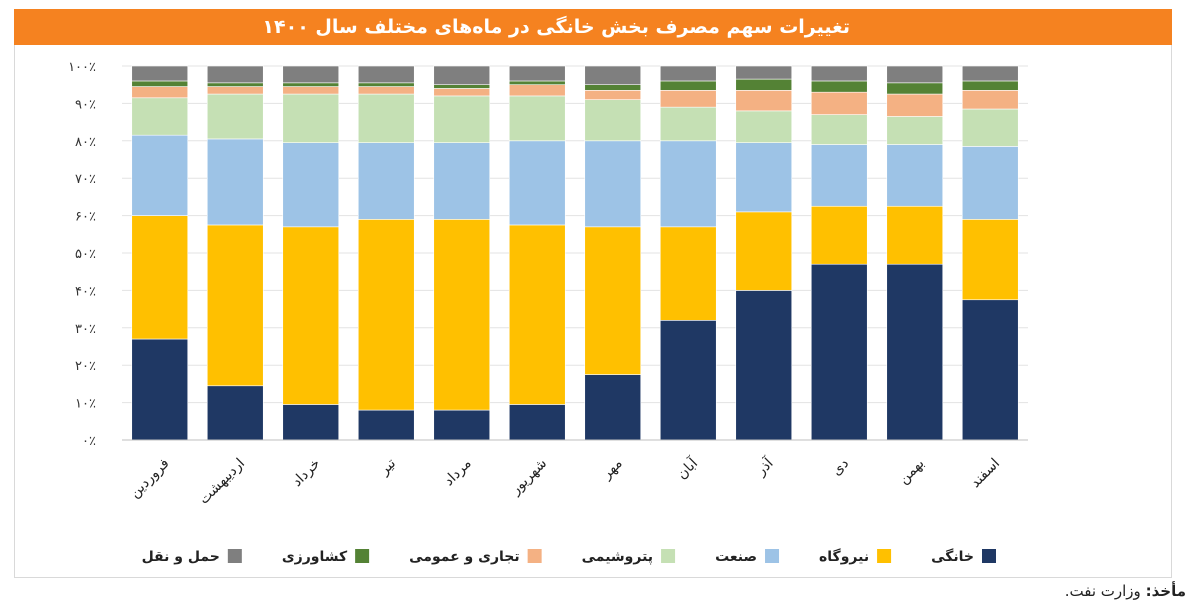 This screenshot has width=1200, height=612. What do you see at coordinates (464, 557) in the screenshot?
I see `legend-label: تجاری و عمومی` at bounding box center [464, 557].